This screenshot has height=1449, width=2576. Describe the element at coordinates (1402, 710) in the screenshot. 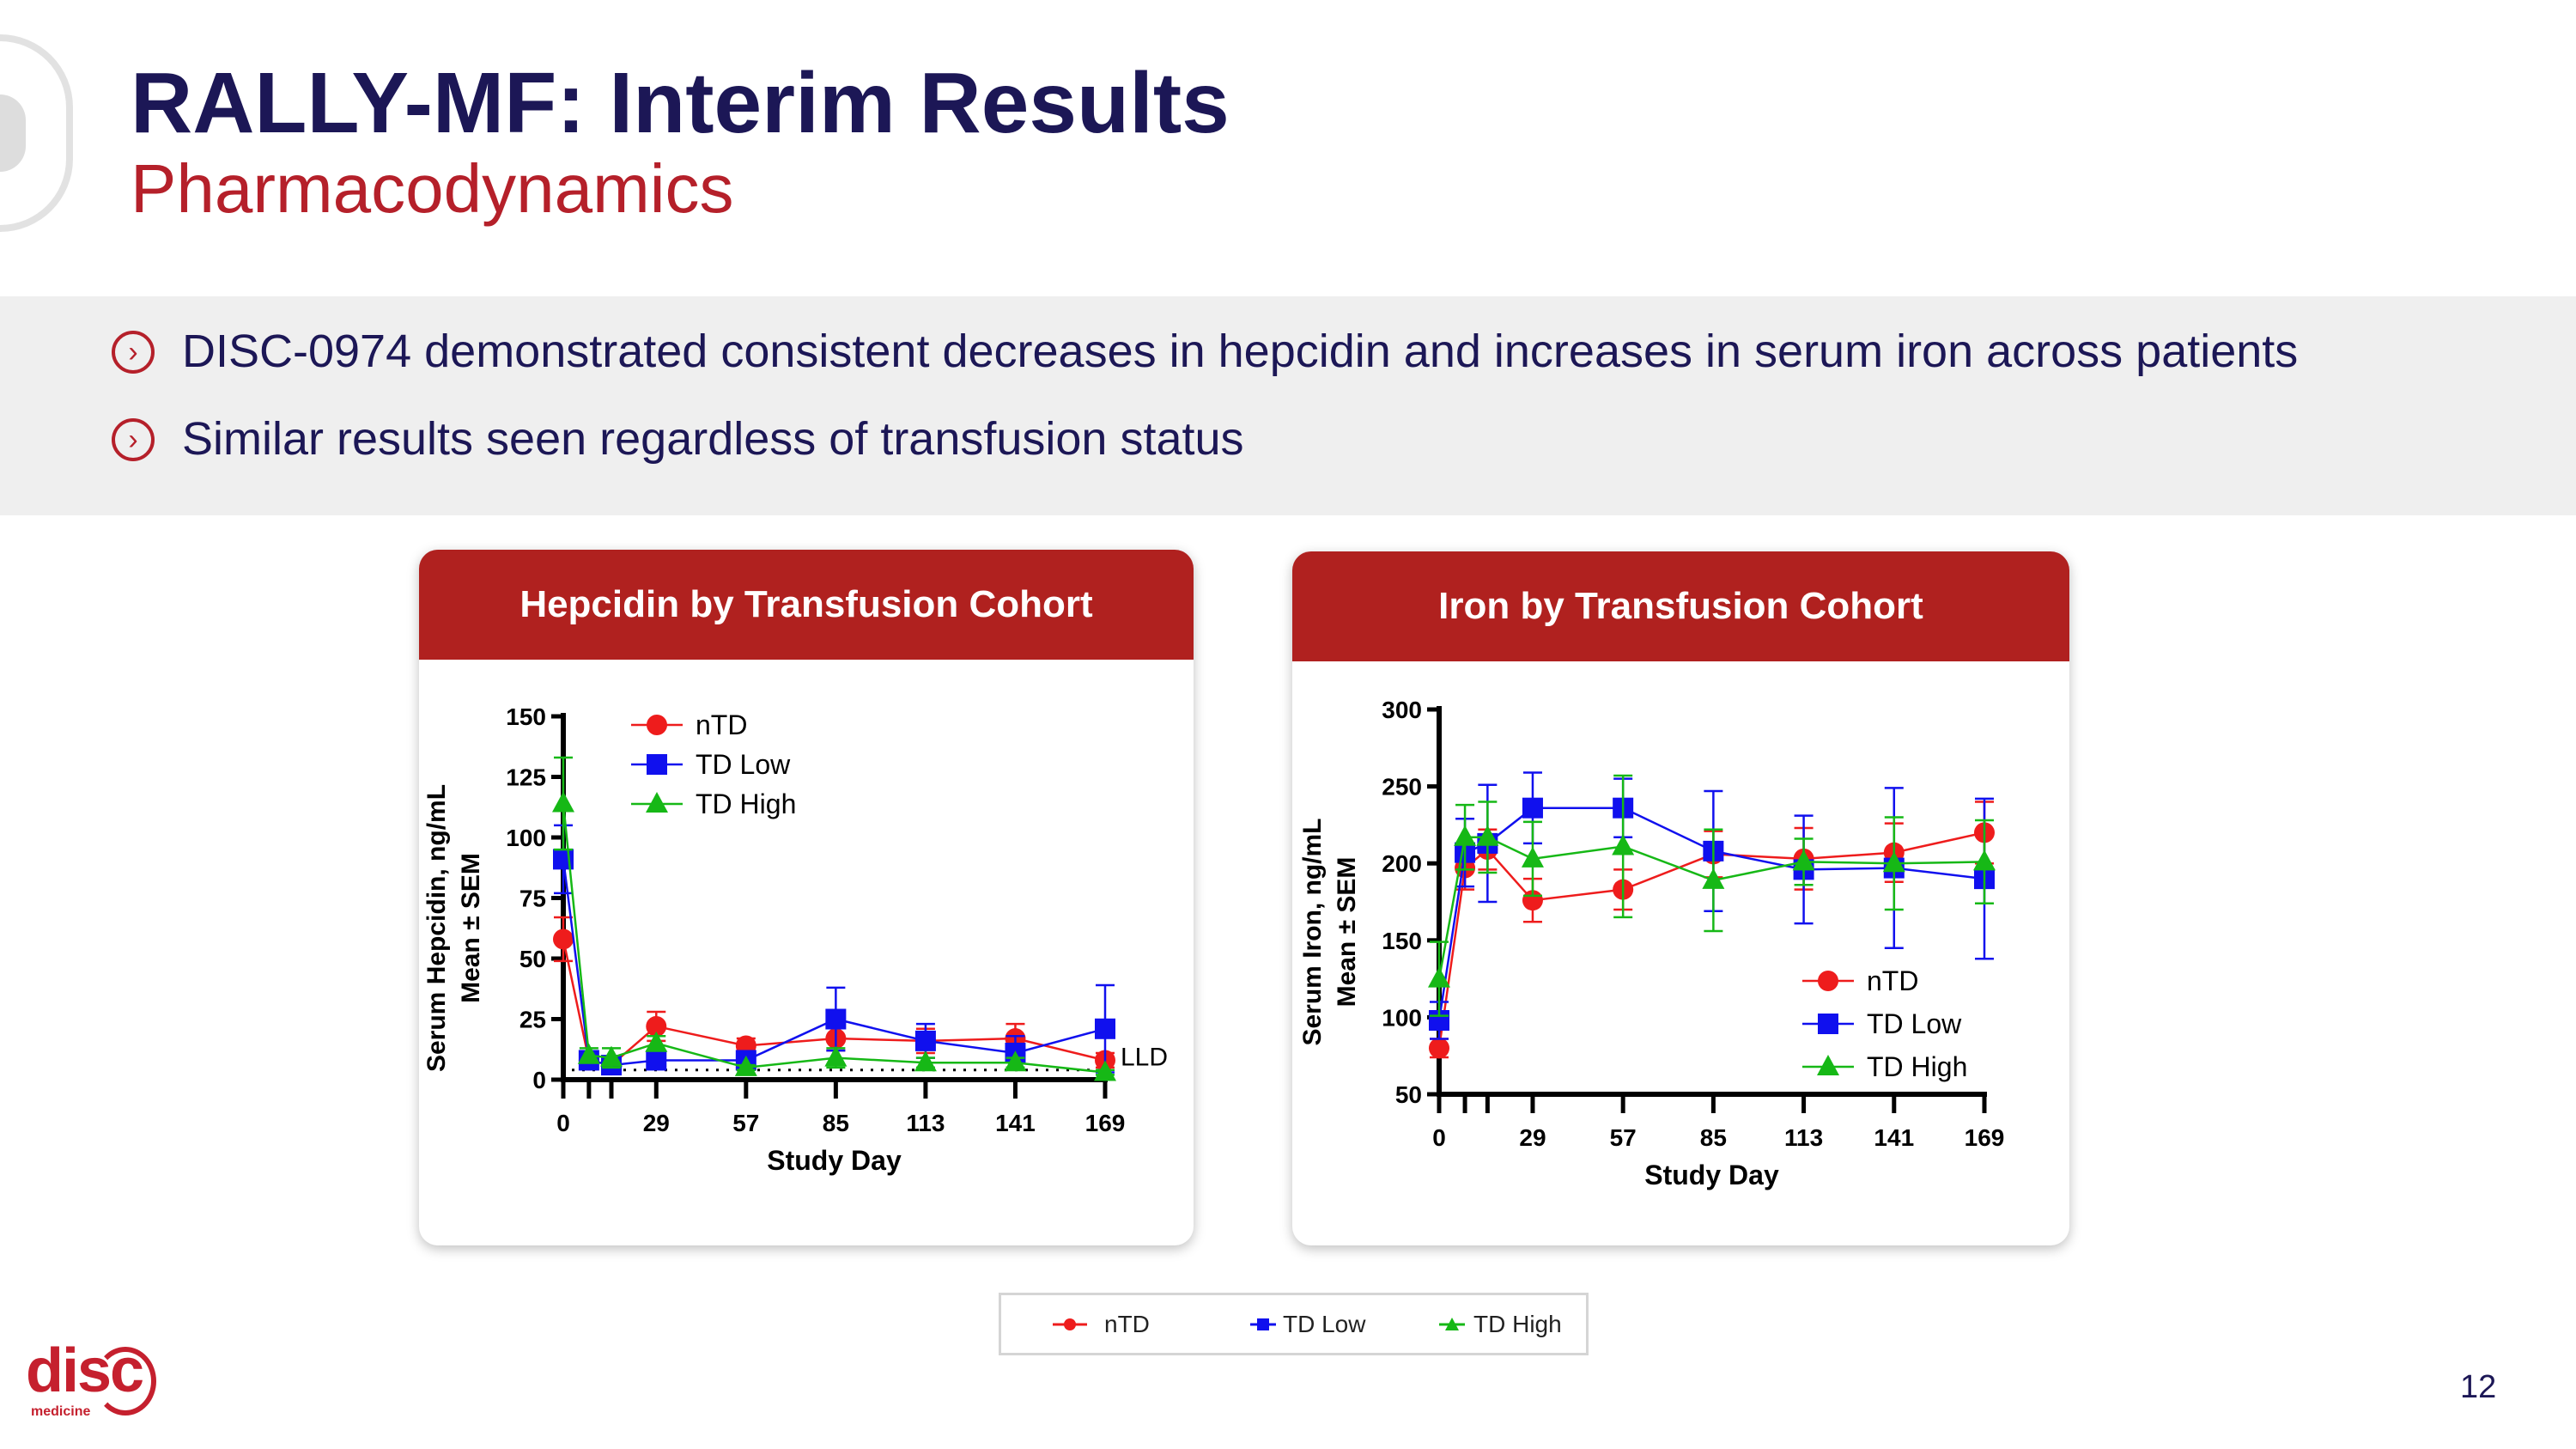

I see `y-tick-label: 300` at that location.